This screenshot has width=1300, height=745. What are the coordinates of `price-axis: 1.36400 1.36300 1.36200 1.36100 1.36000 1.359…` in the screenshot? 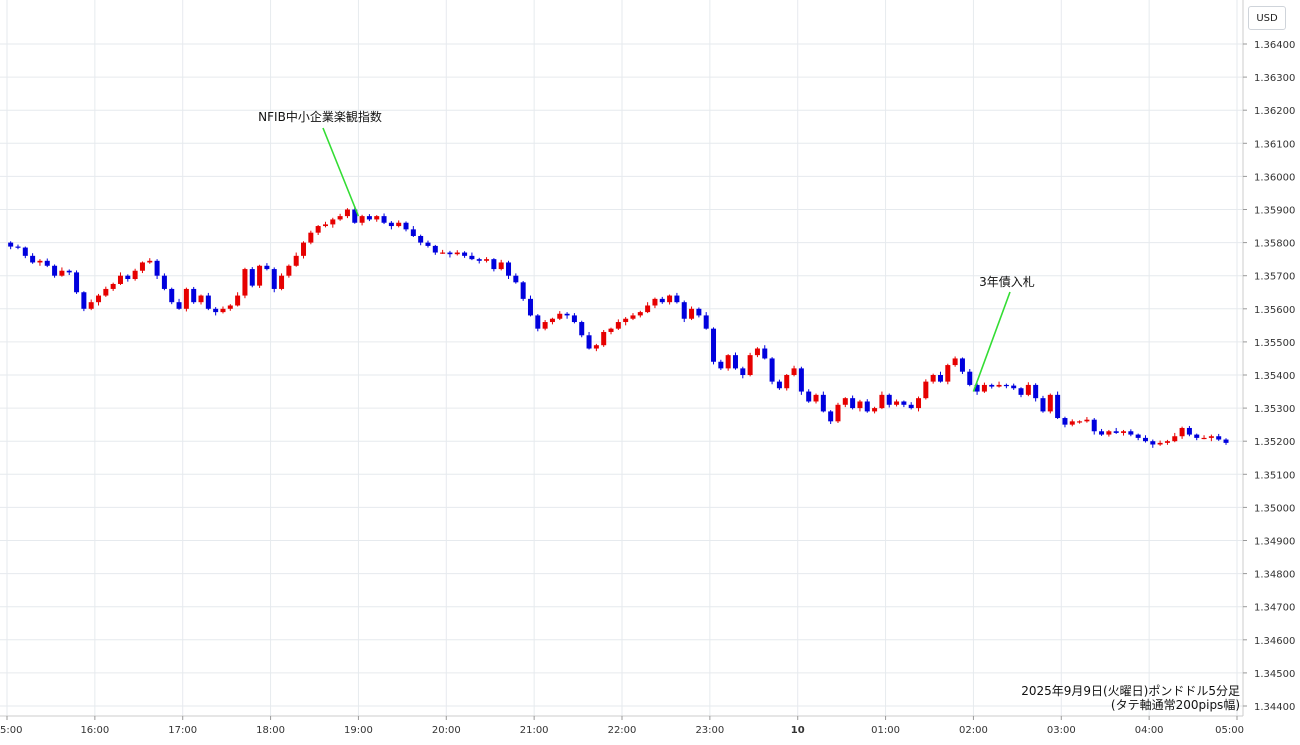 It's located at (1269, 376).